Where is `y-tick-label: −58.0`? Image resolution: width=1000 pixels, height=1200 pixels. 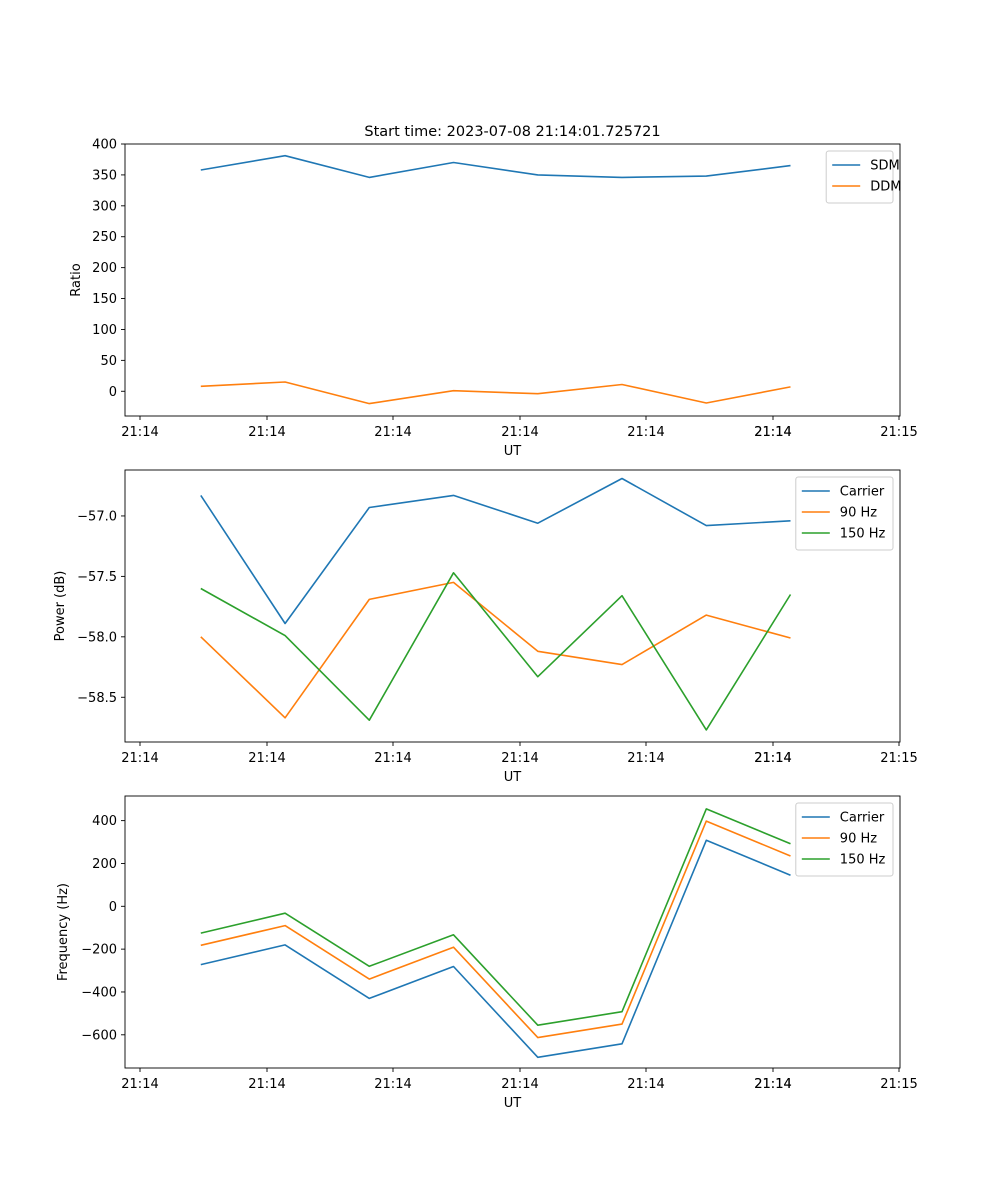
y-tick-label: −58.0 is located at coordinates (97, 637).